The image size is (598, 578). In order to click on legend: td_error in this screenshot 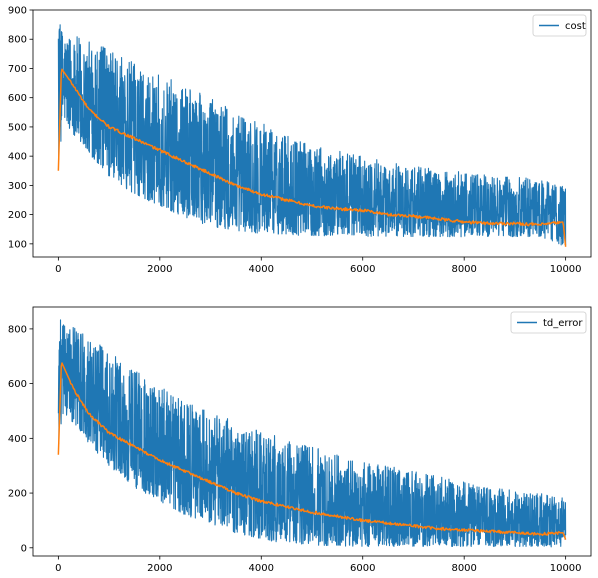, I will do `click(548, 322)`.